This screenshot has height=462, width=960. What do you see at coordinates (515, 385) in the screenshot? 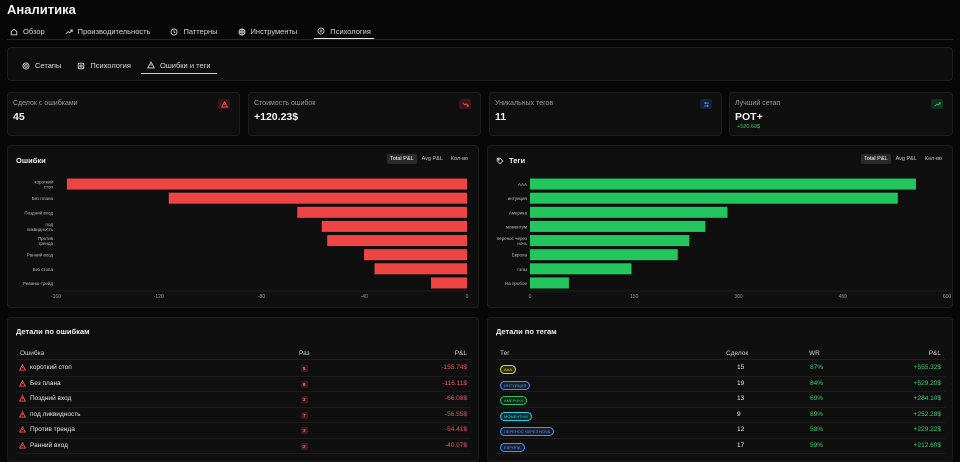
I see `tag-pill: ИНТУИЦИЯ` at bounding box center [515, 385].